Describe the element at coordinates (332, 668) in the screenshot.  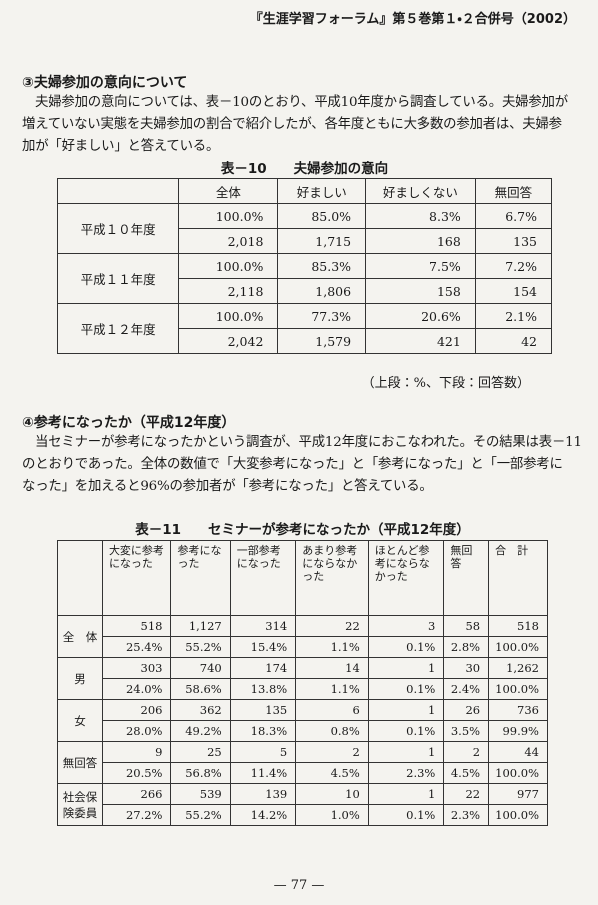
I see `cell: 14` at that location.